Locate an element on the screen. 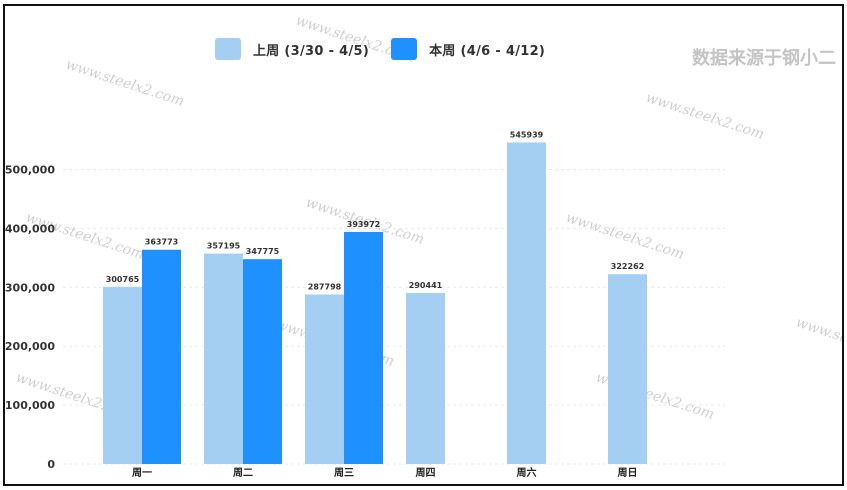  y-tick-label: 500,000 is located at coordinates (30, 170).